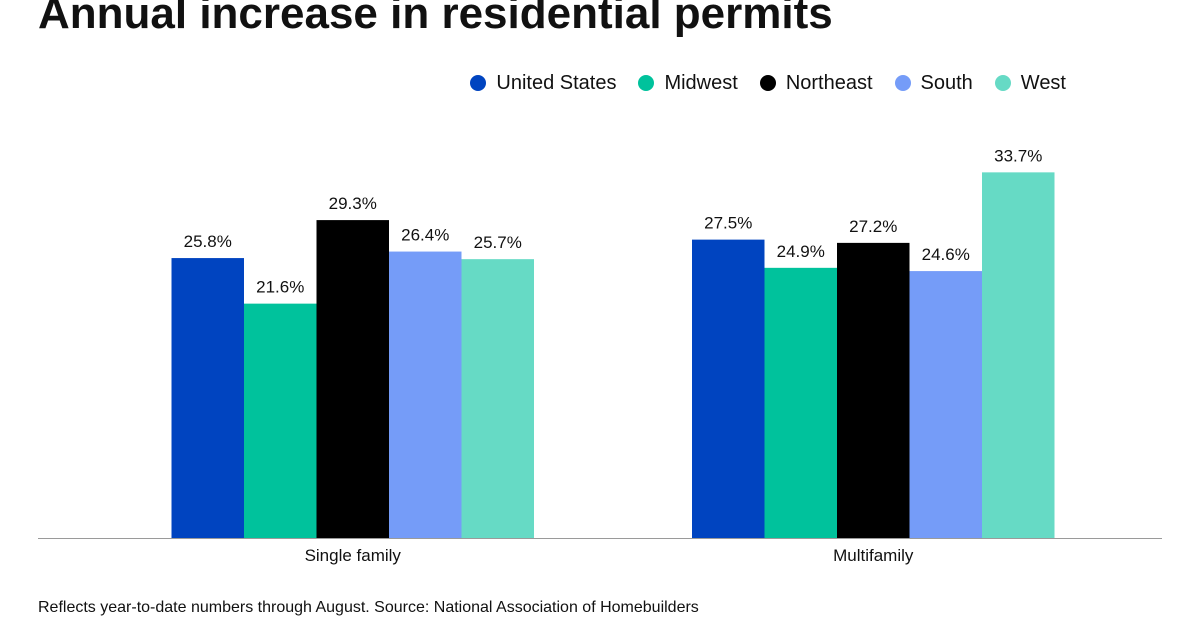  What do you see at coordinates (353, 555) in the screenshot?
I see `category-label: Single family` at bounding box center [353, 555].